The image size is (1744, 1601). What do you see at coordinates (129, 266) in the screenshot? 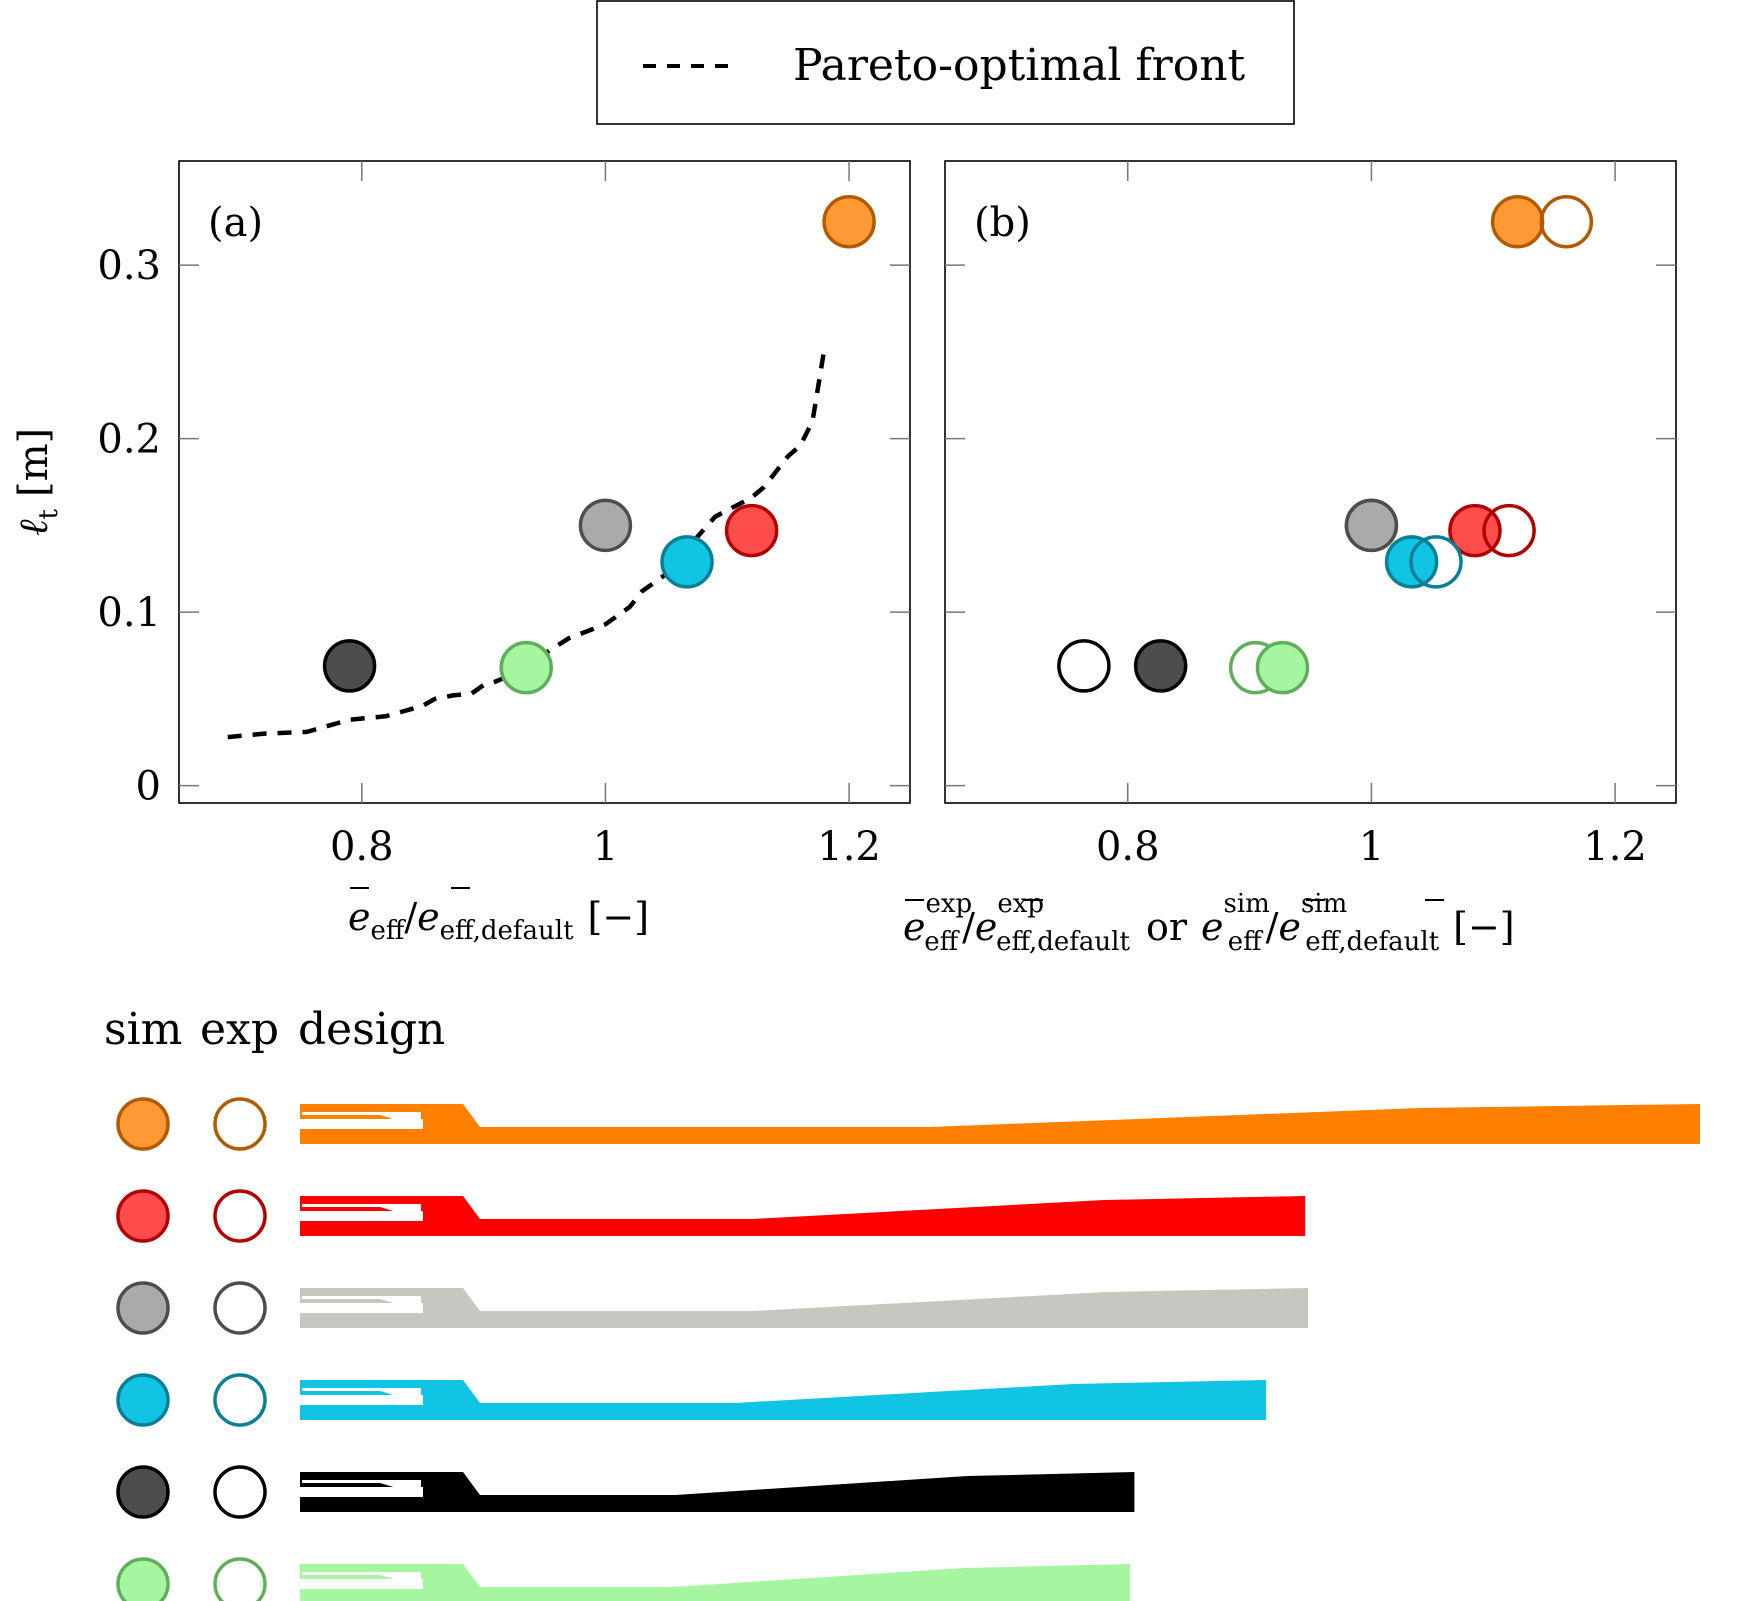
I see `a-ytick-label: 0.3` at bounding box center [129, 266].